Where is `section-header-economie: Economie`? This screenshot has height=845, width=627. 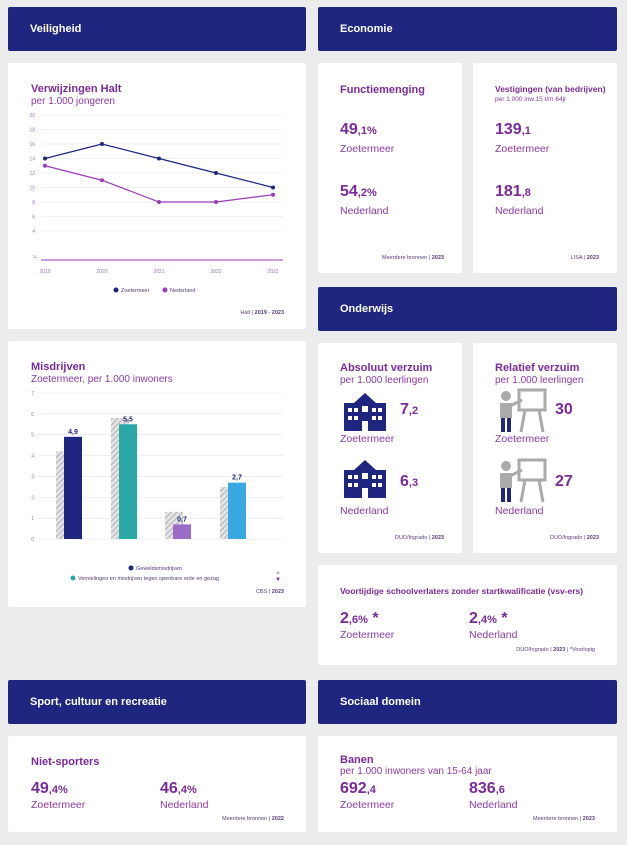 section-header-economie: Economie is located at coordinates (467, 29).